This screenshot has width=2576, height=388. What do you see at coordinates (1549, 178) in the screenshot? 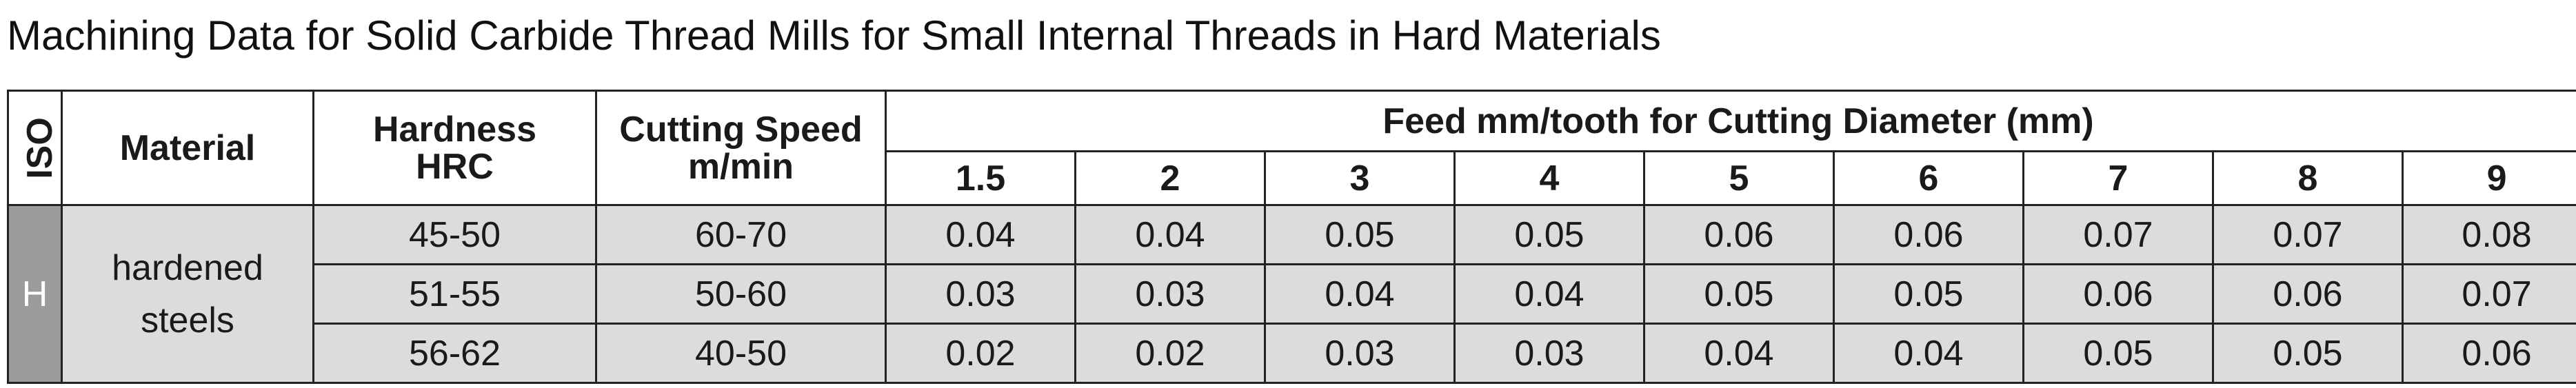
I see `diameter-header: 4` at bounding box center [1549, 178].